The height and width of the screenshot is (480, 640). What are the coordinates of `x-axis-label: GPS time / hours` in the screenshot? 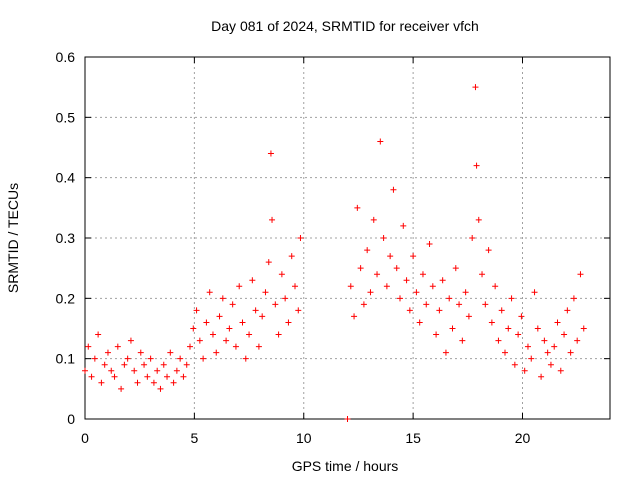 It's located at (345, 466).